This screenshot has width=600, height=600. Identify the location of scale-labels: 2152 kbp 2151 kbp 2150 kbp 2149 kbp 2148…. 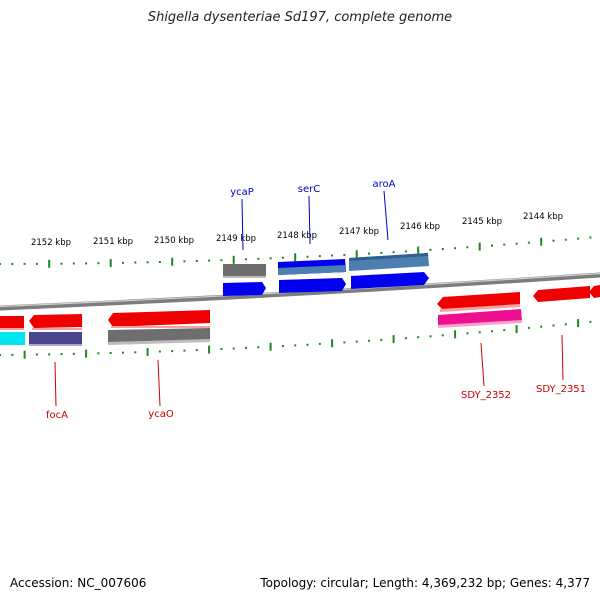
(297, 230).